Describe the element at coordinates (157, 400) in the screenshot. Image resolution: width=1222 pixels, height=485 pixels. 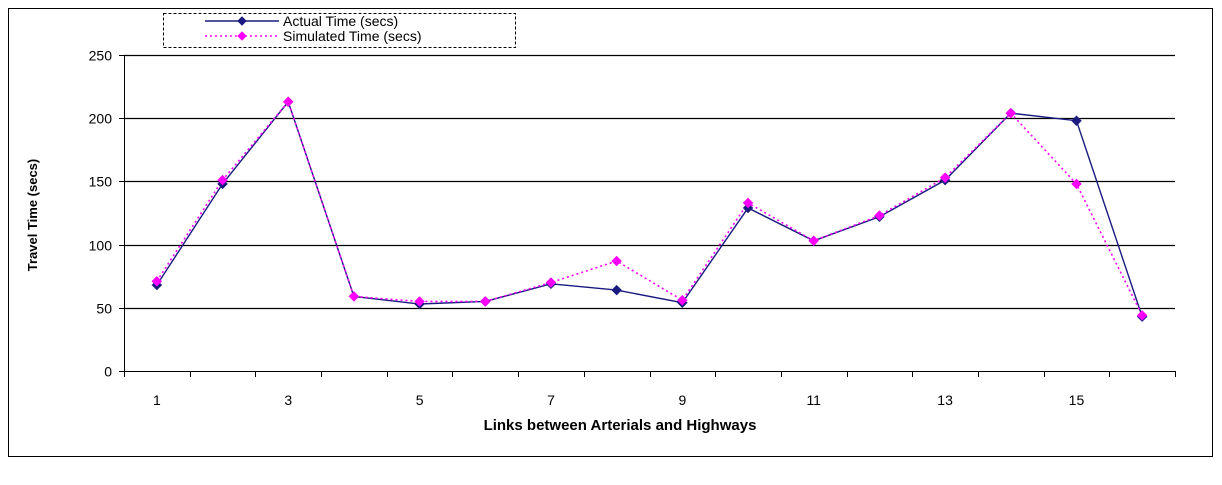
I see `x-tick-label: 1` at that location.